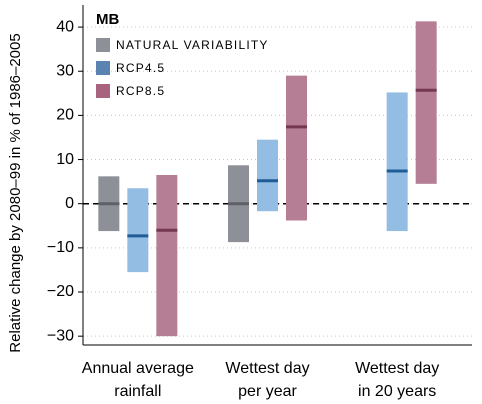 This screenshot has height=404, width=482. Describe the element at coordinates (65, 115) in the screenshot. I see `y-tick-label: 20` at that location.